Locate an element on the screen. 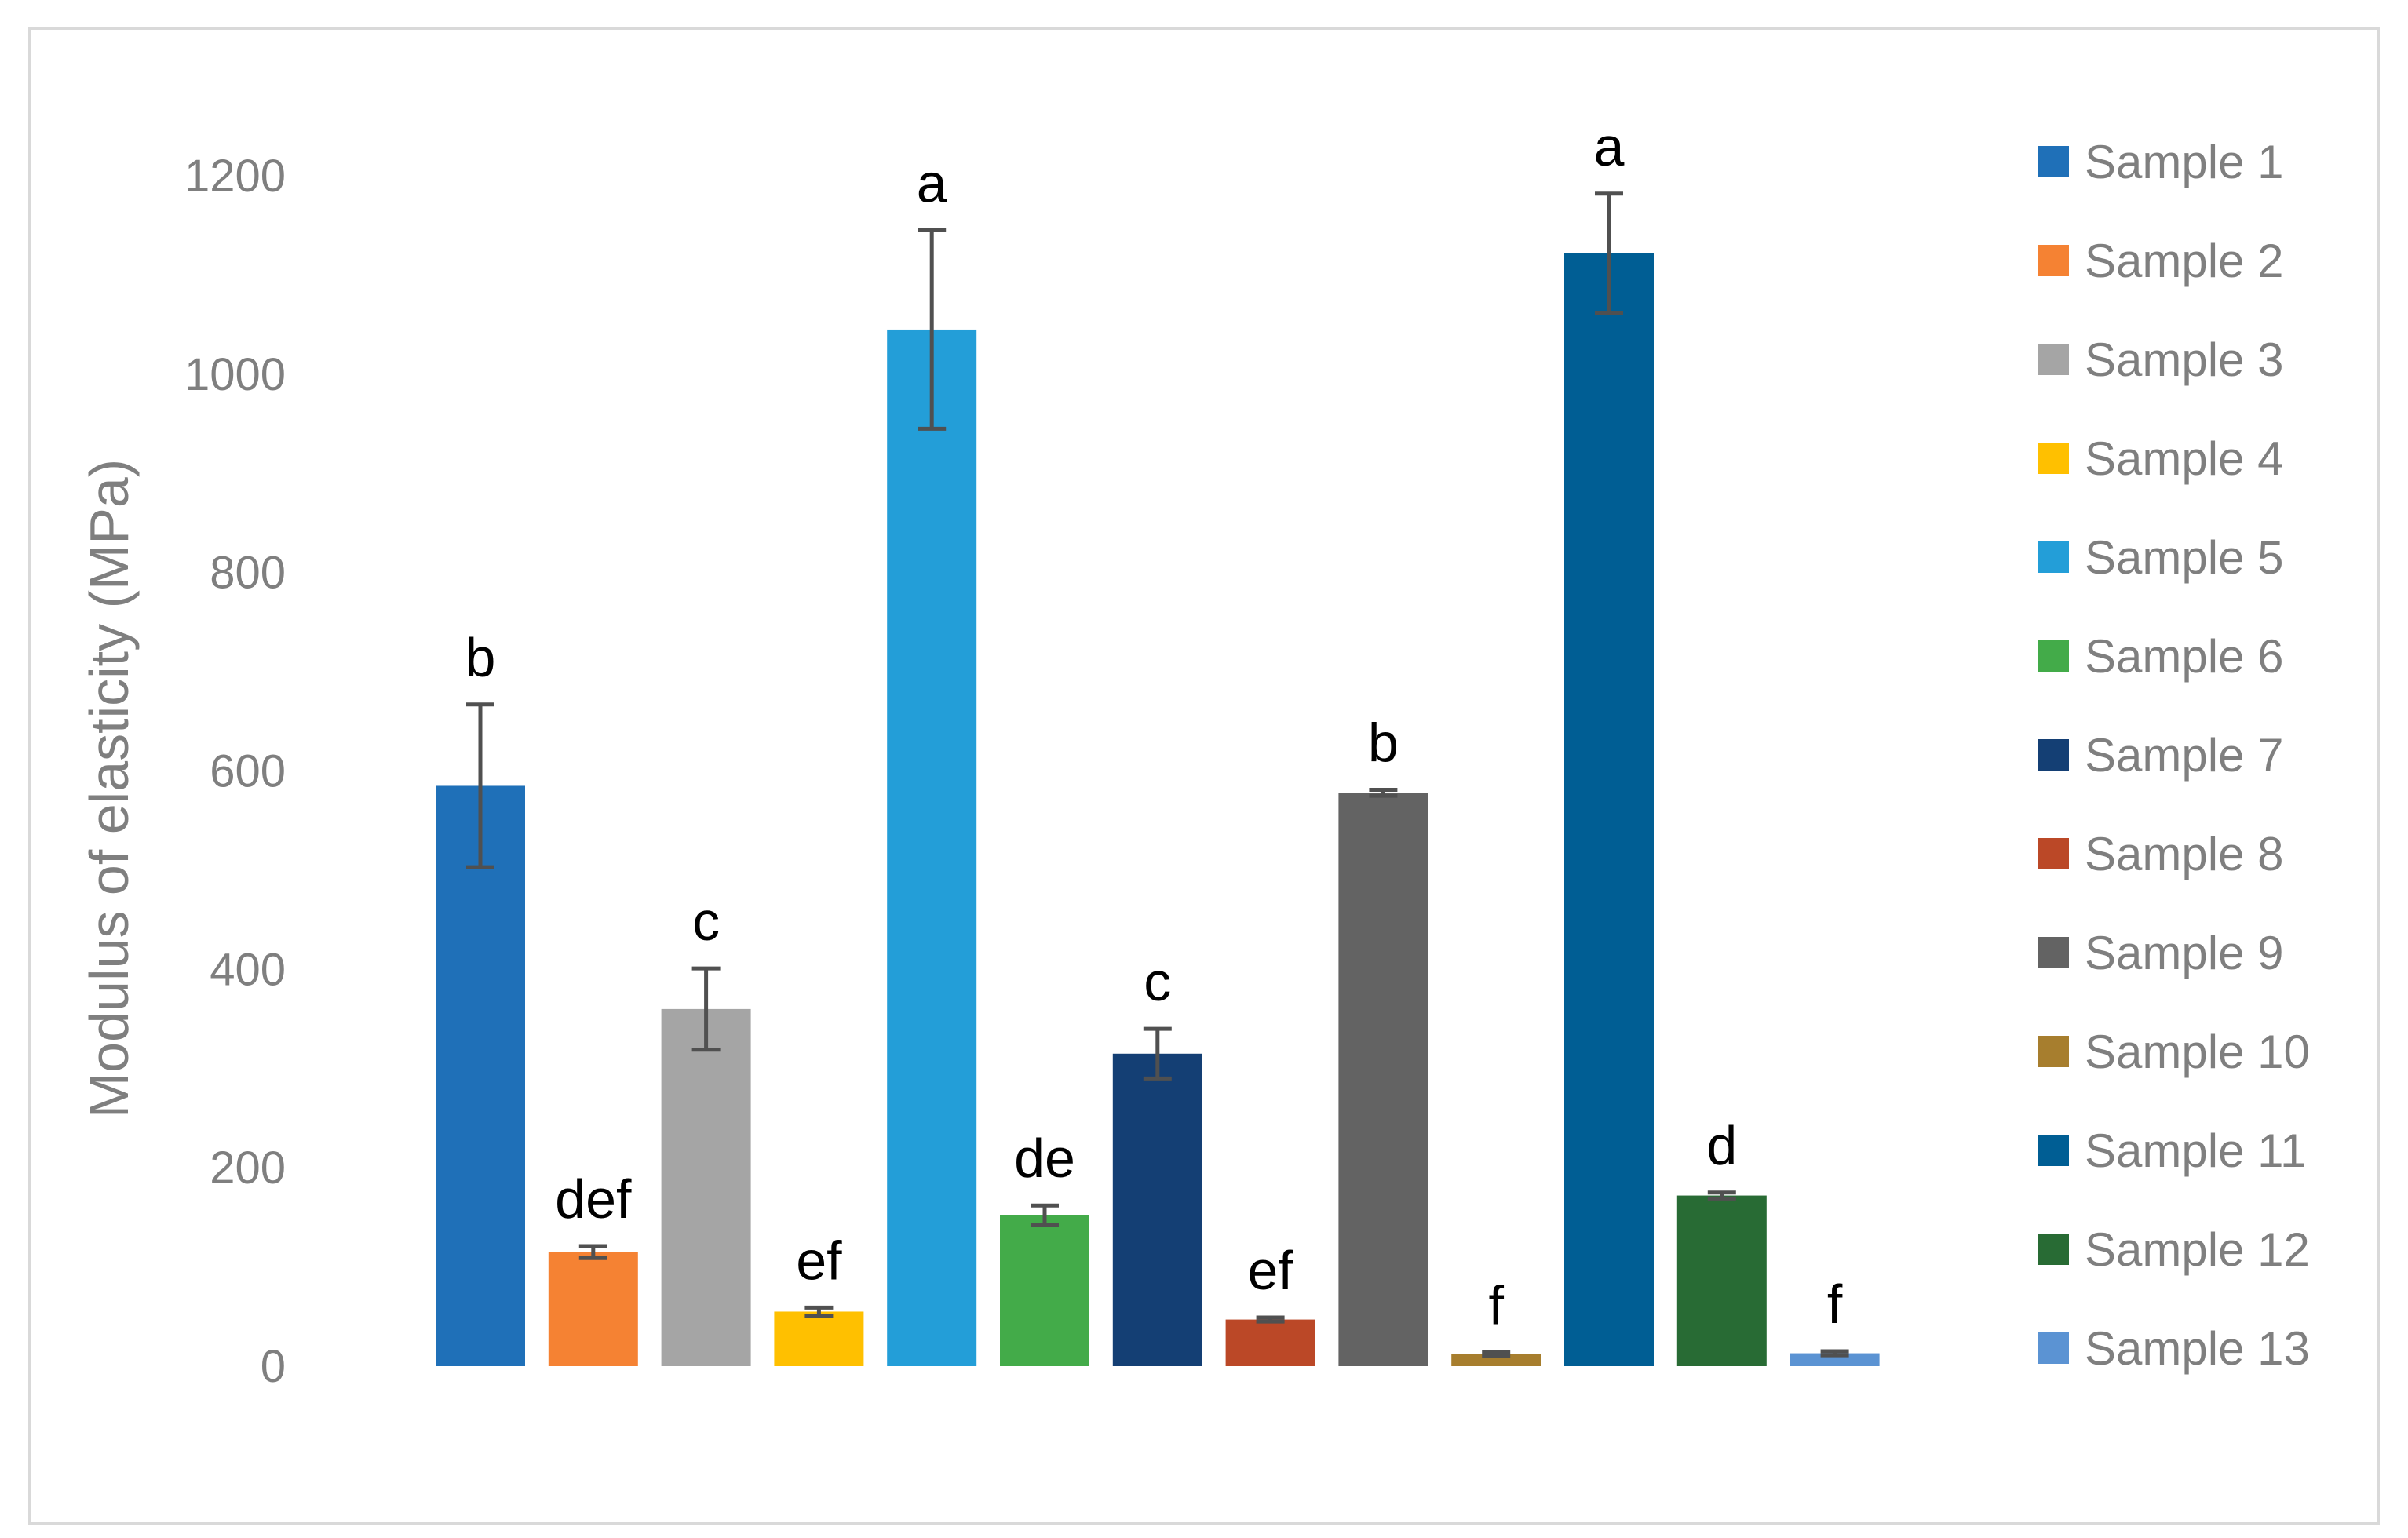 This screenshot has height=1538, width=2408. legend-item: Sample 13 is located at coordinates (2174, 1348).